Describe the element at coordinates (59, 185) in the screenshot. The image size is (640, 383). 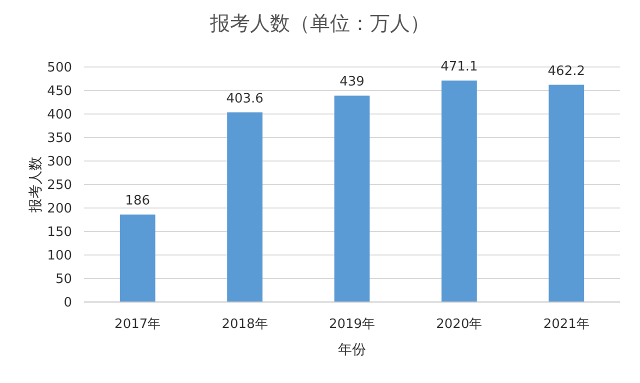
I see `y-tick-label: 250` at that location.